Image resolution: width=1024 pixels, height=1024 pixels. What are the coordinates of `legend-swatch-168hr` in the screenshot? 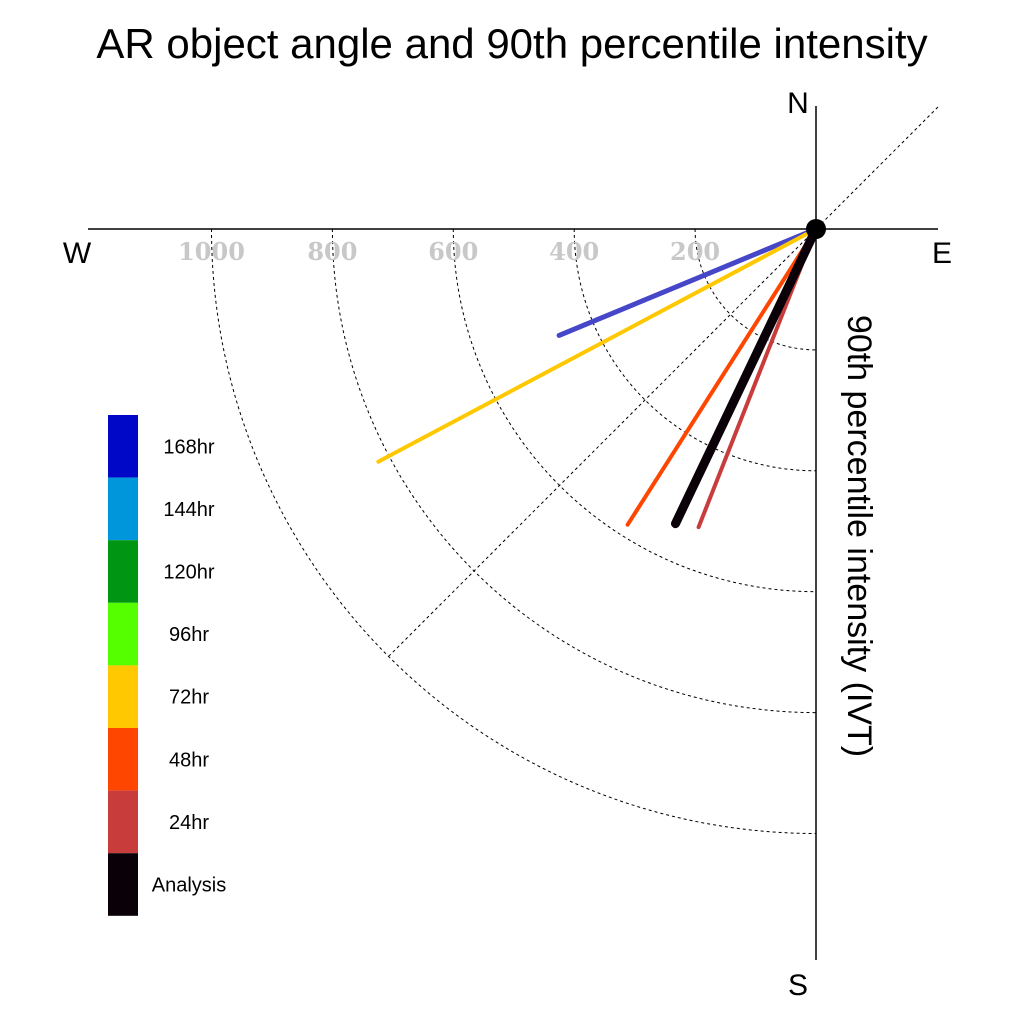 It's located at (123, 446).